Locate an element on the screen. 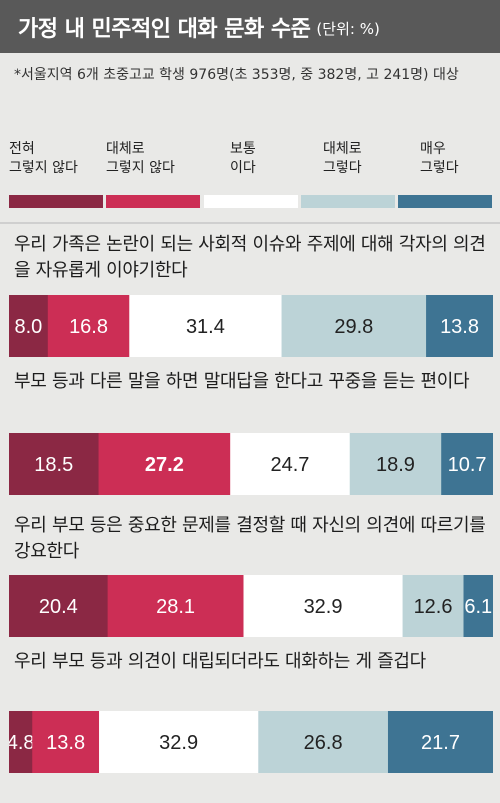  bar-row-3: 20.4 28.1 32.9 12.6 6.1 is located at coordinates (251, 606).